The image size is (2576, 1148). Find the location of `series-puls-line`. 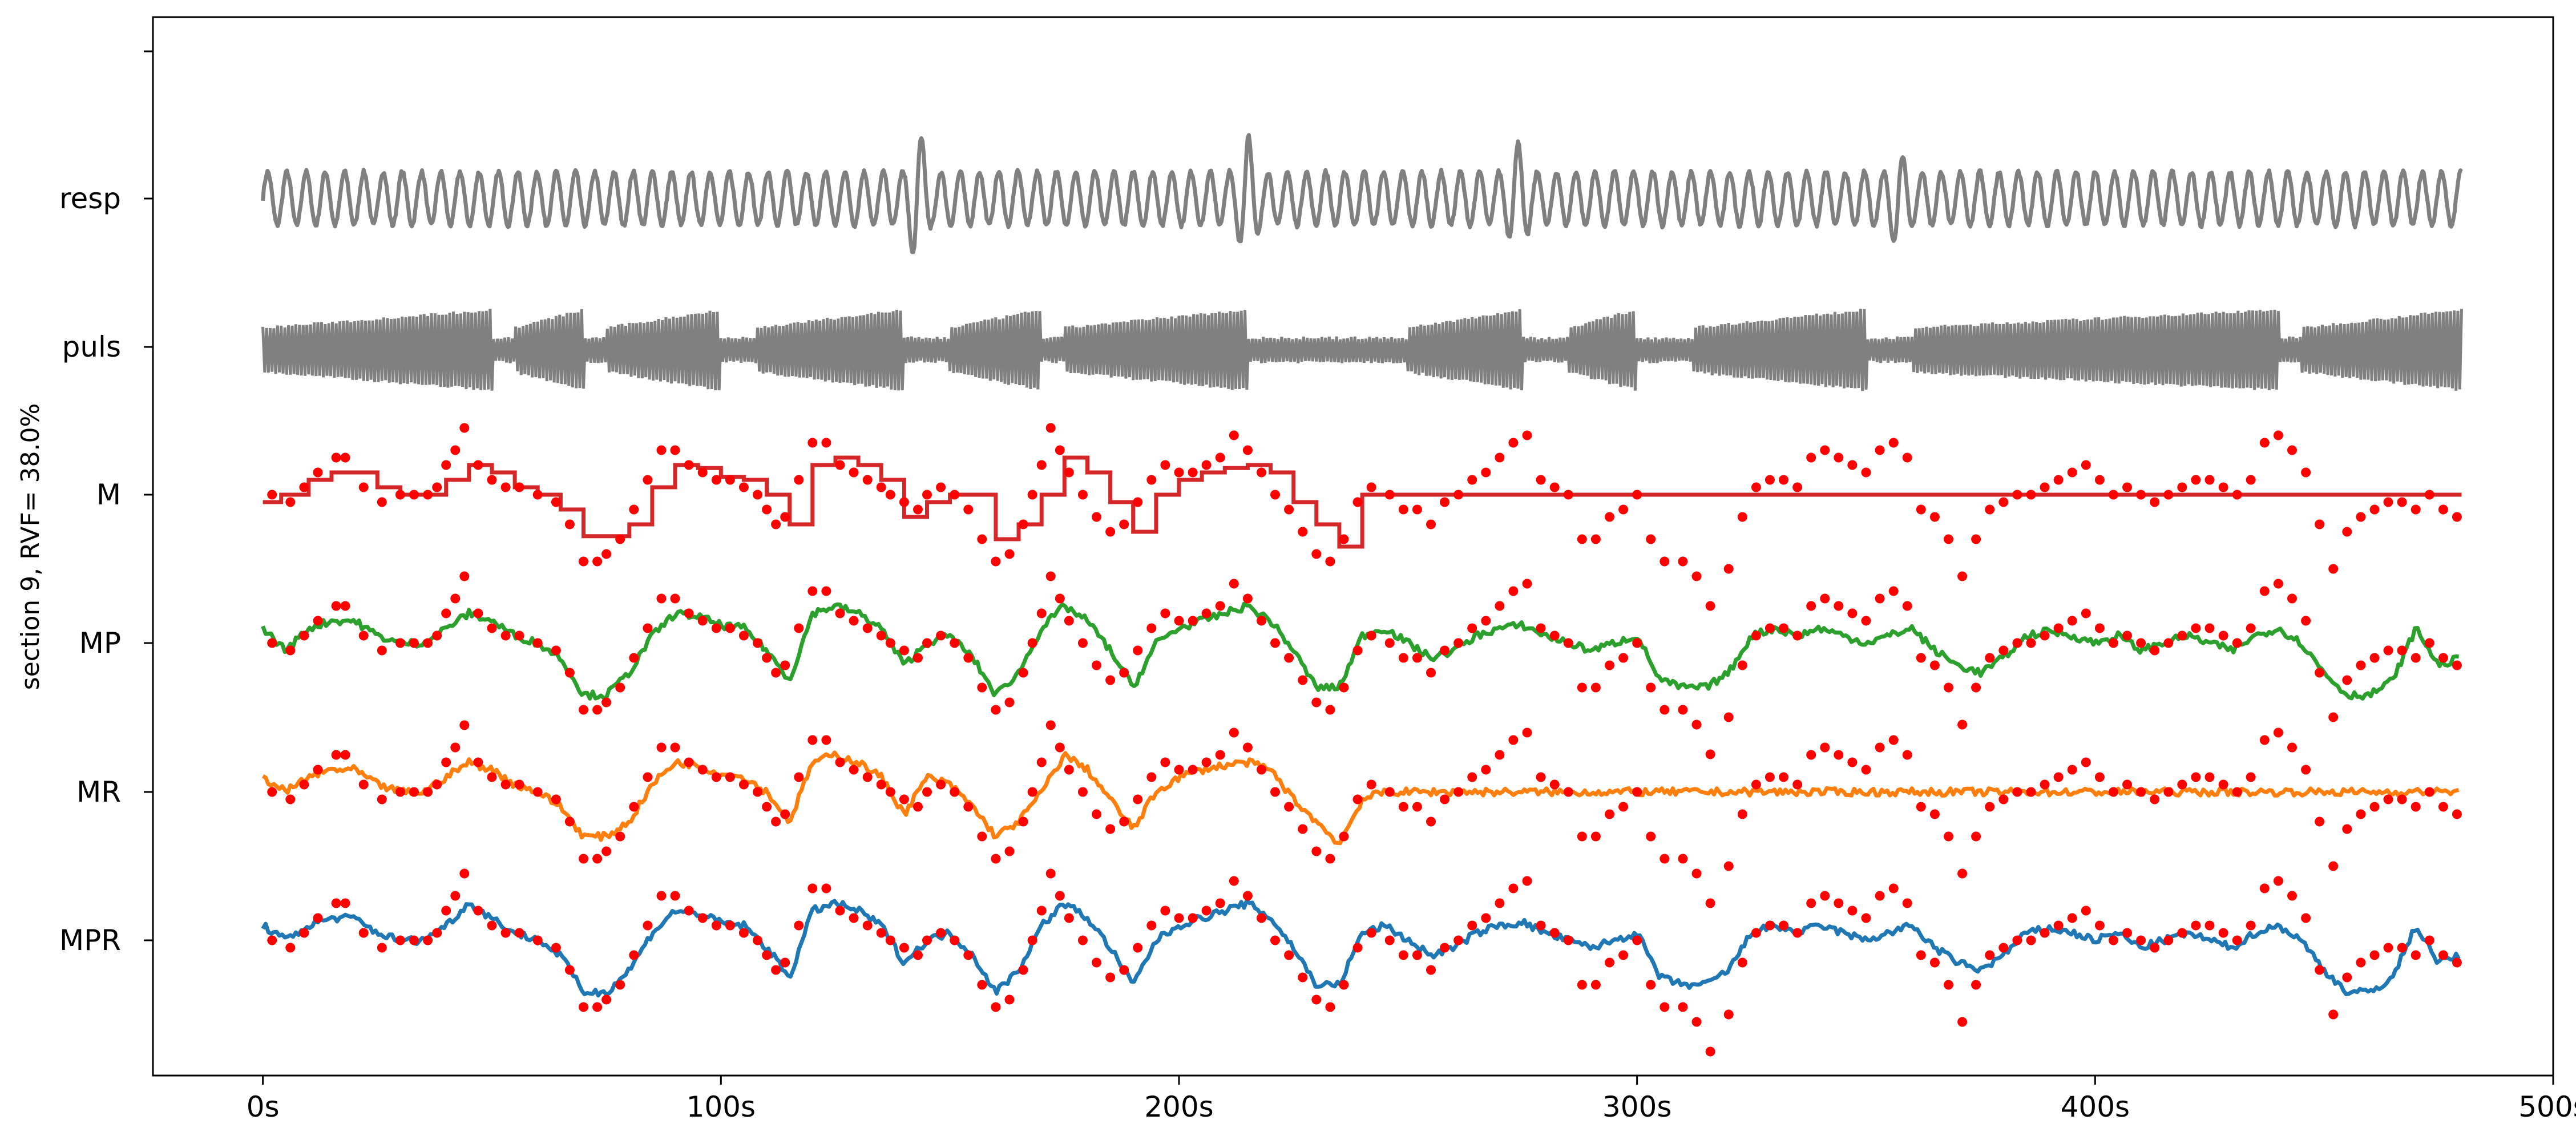

series-puls-line is located at coordinates (1362, 350).